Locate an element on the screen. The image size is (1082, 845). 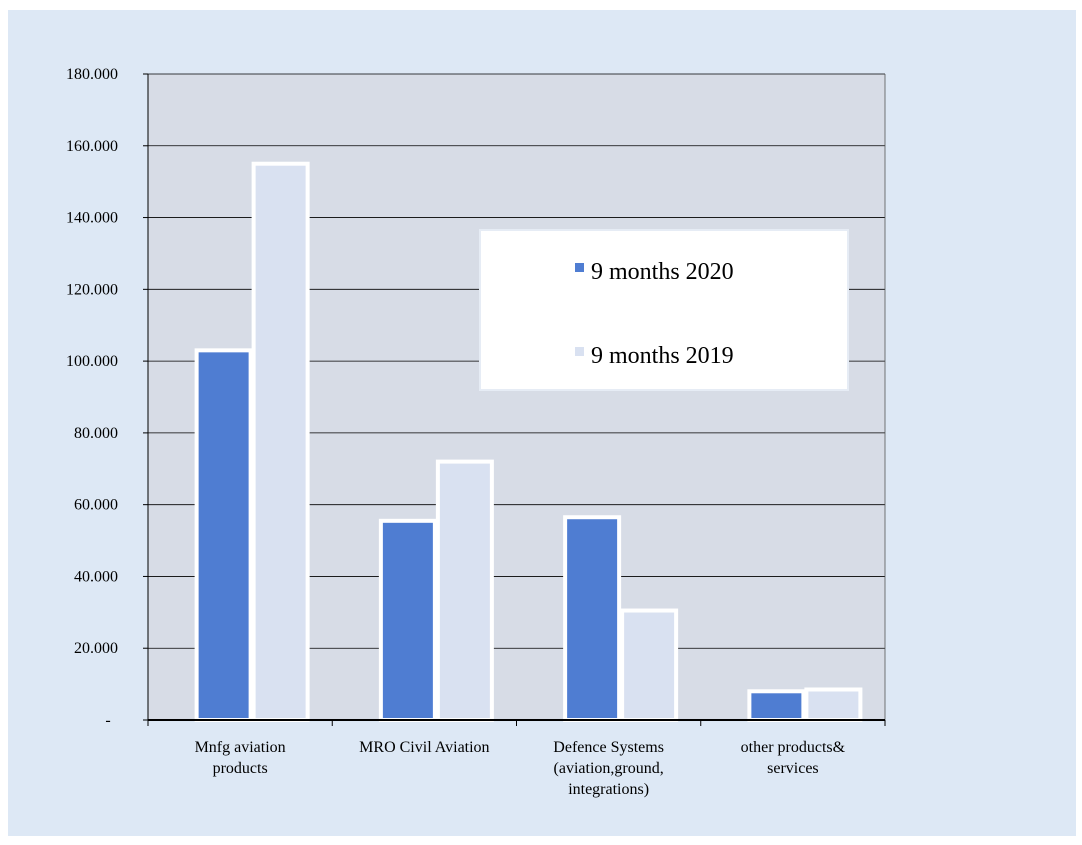
x-category-label: (aviation,ground, is located at coordinates (609, 768).